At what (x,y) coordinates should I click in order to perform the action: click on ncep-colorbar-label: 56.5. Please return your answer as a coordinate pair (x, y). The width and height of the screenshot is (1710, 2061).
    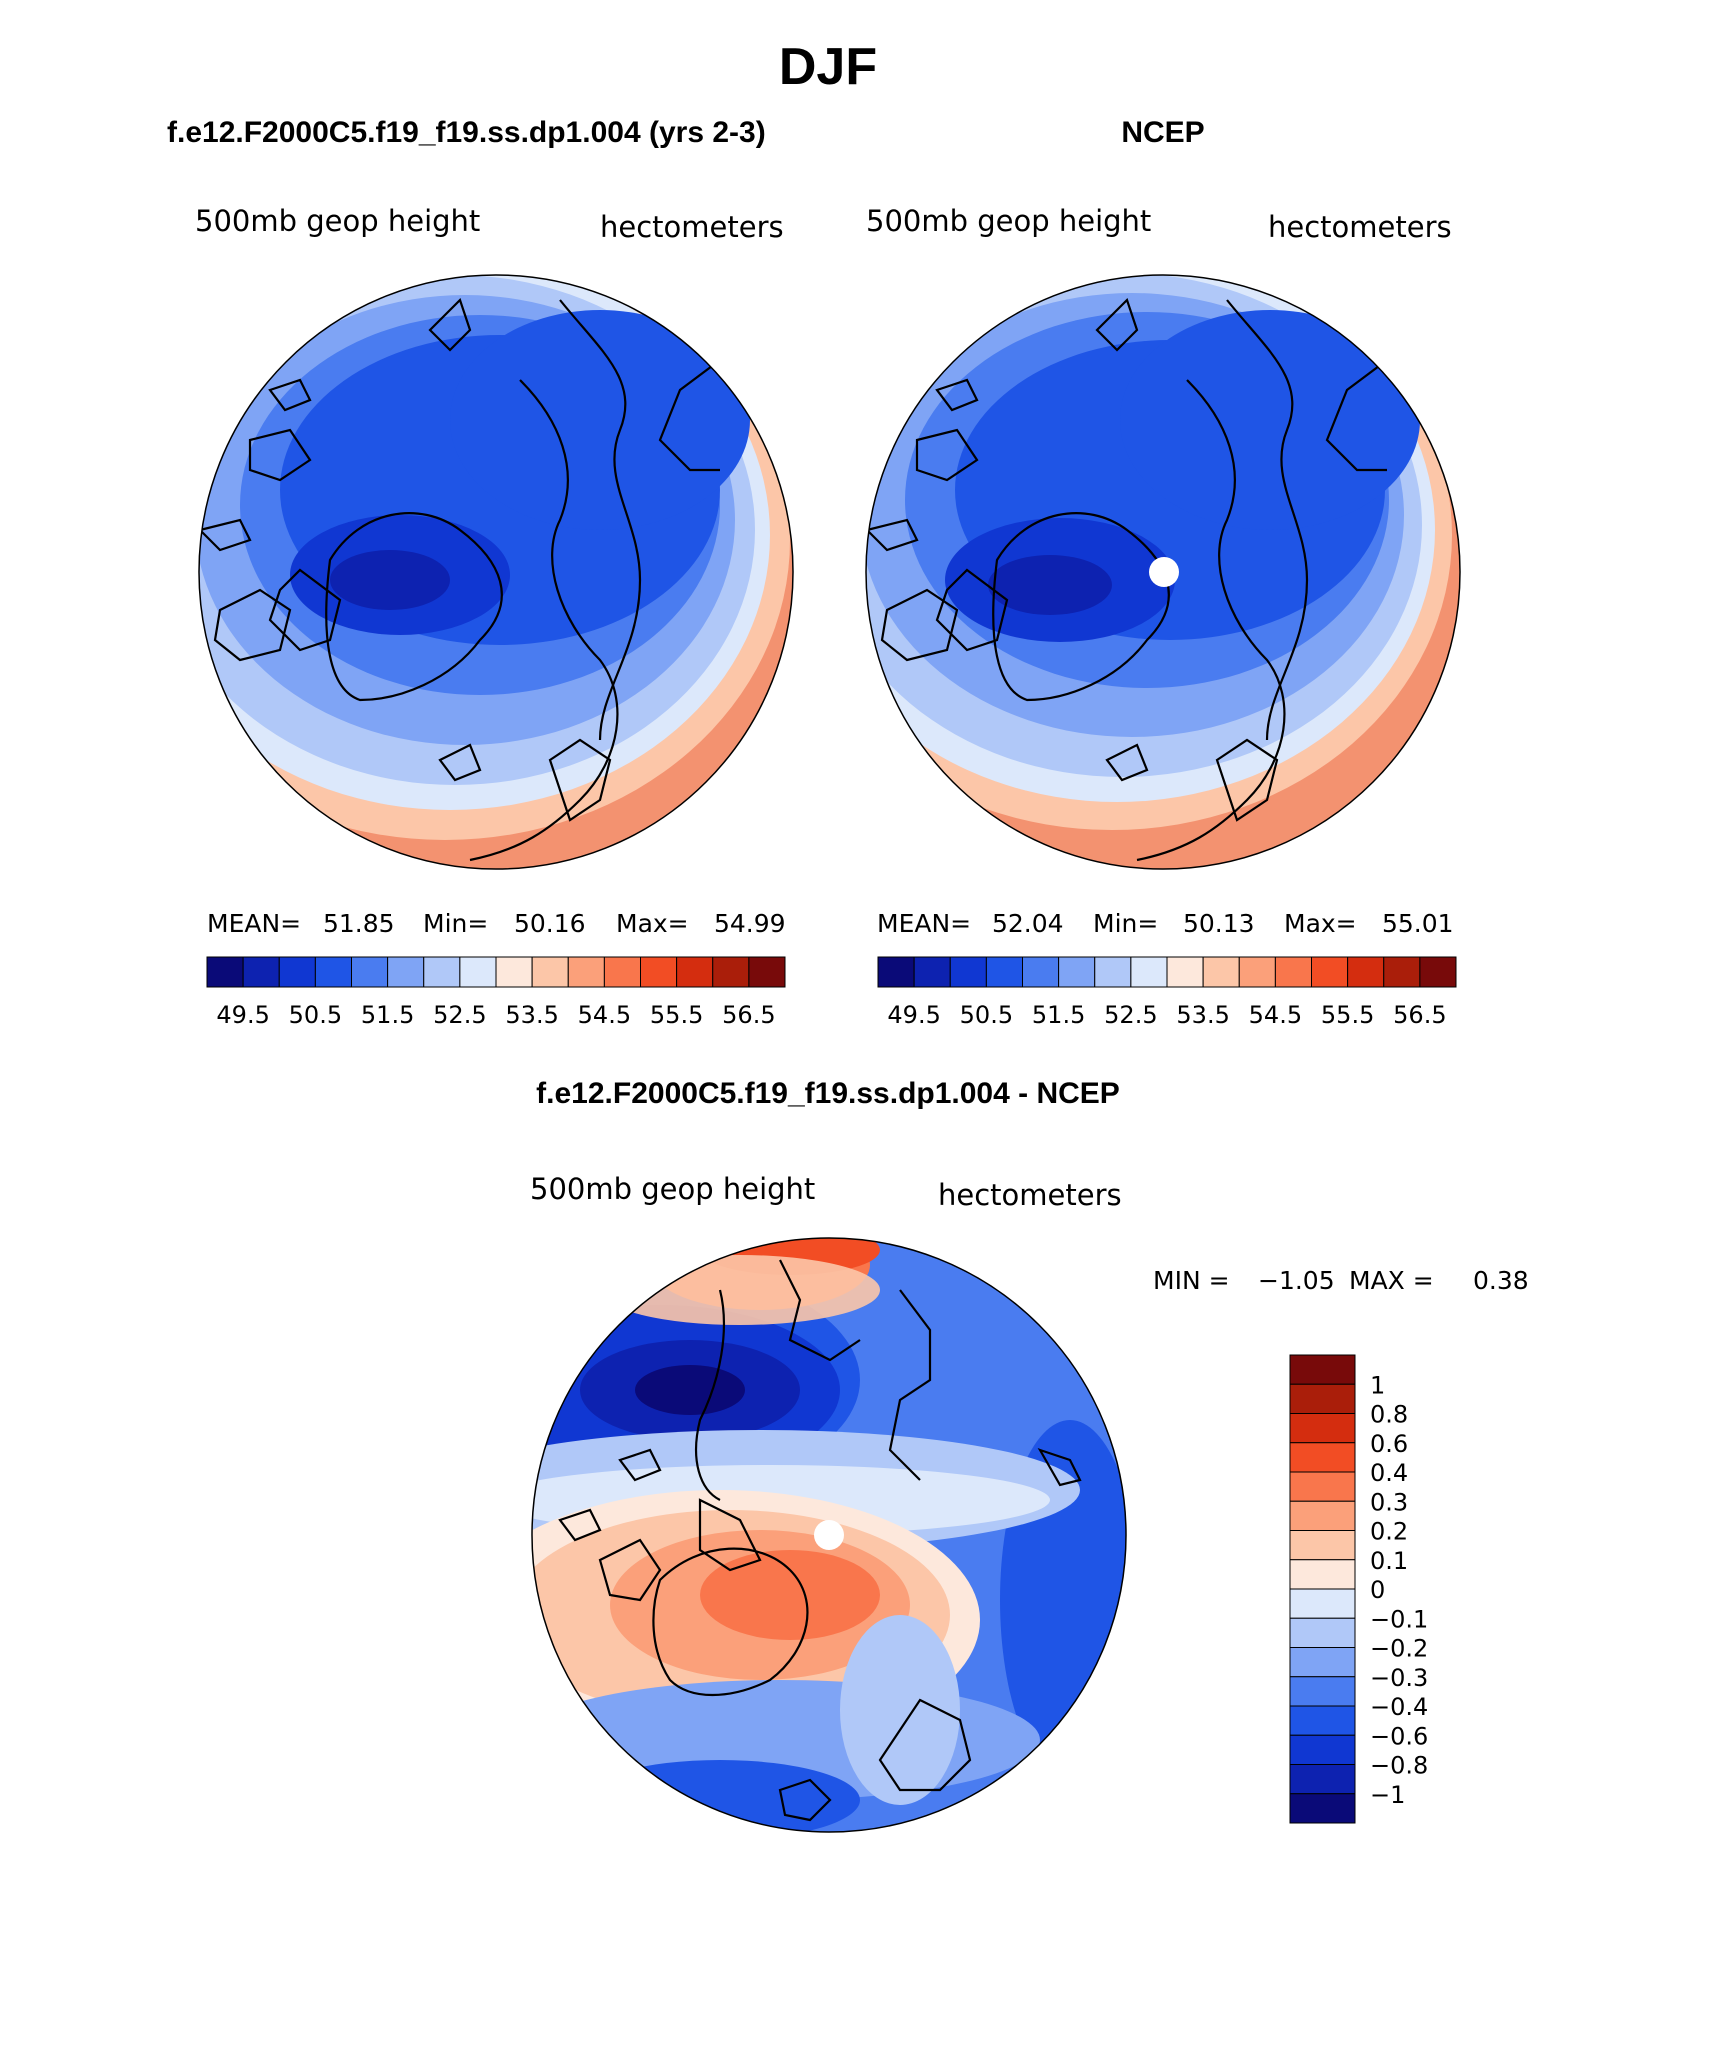
    Looking at the image, I should click on (1419, 1015).